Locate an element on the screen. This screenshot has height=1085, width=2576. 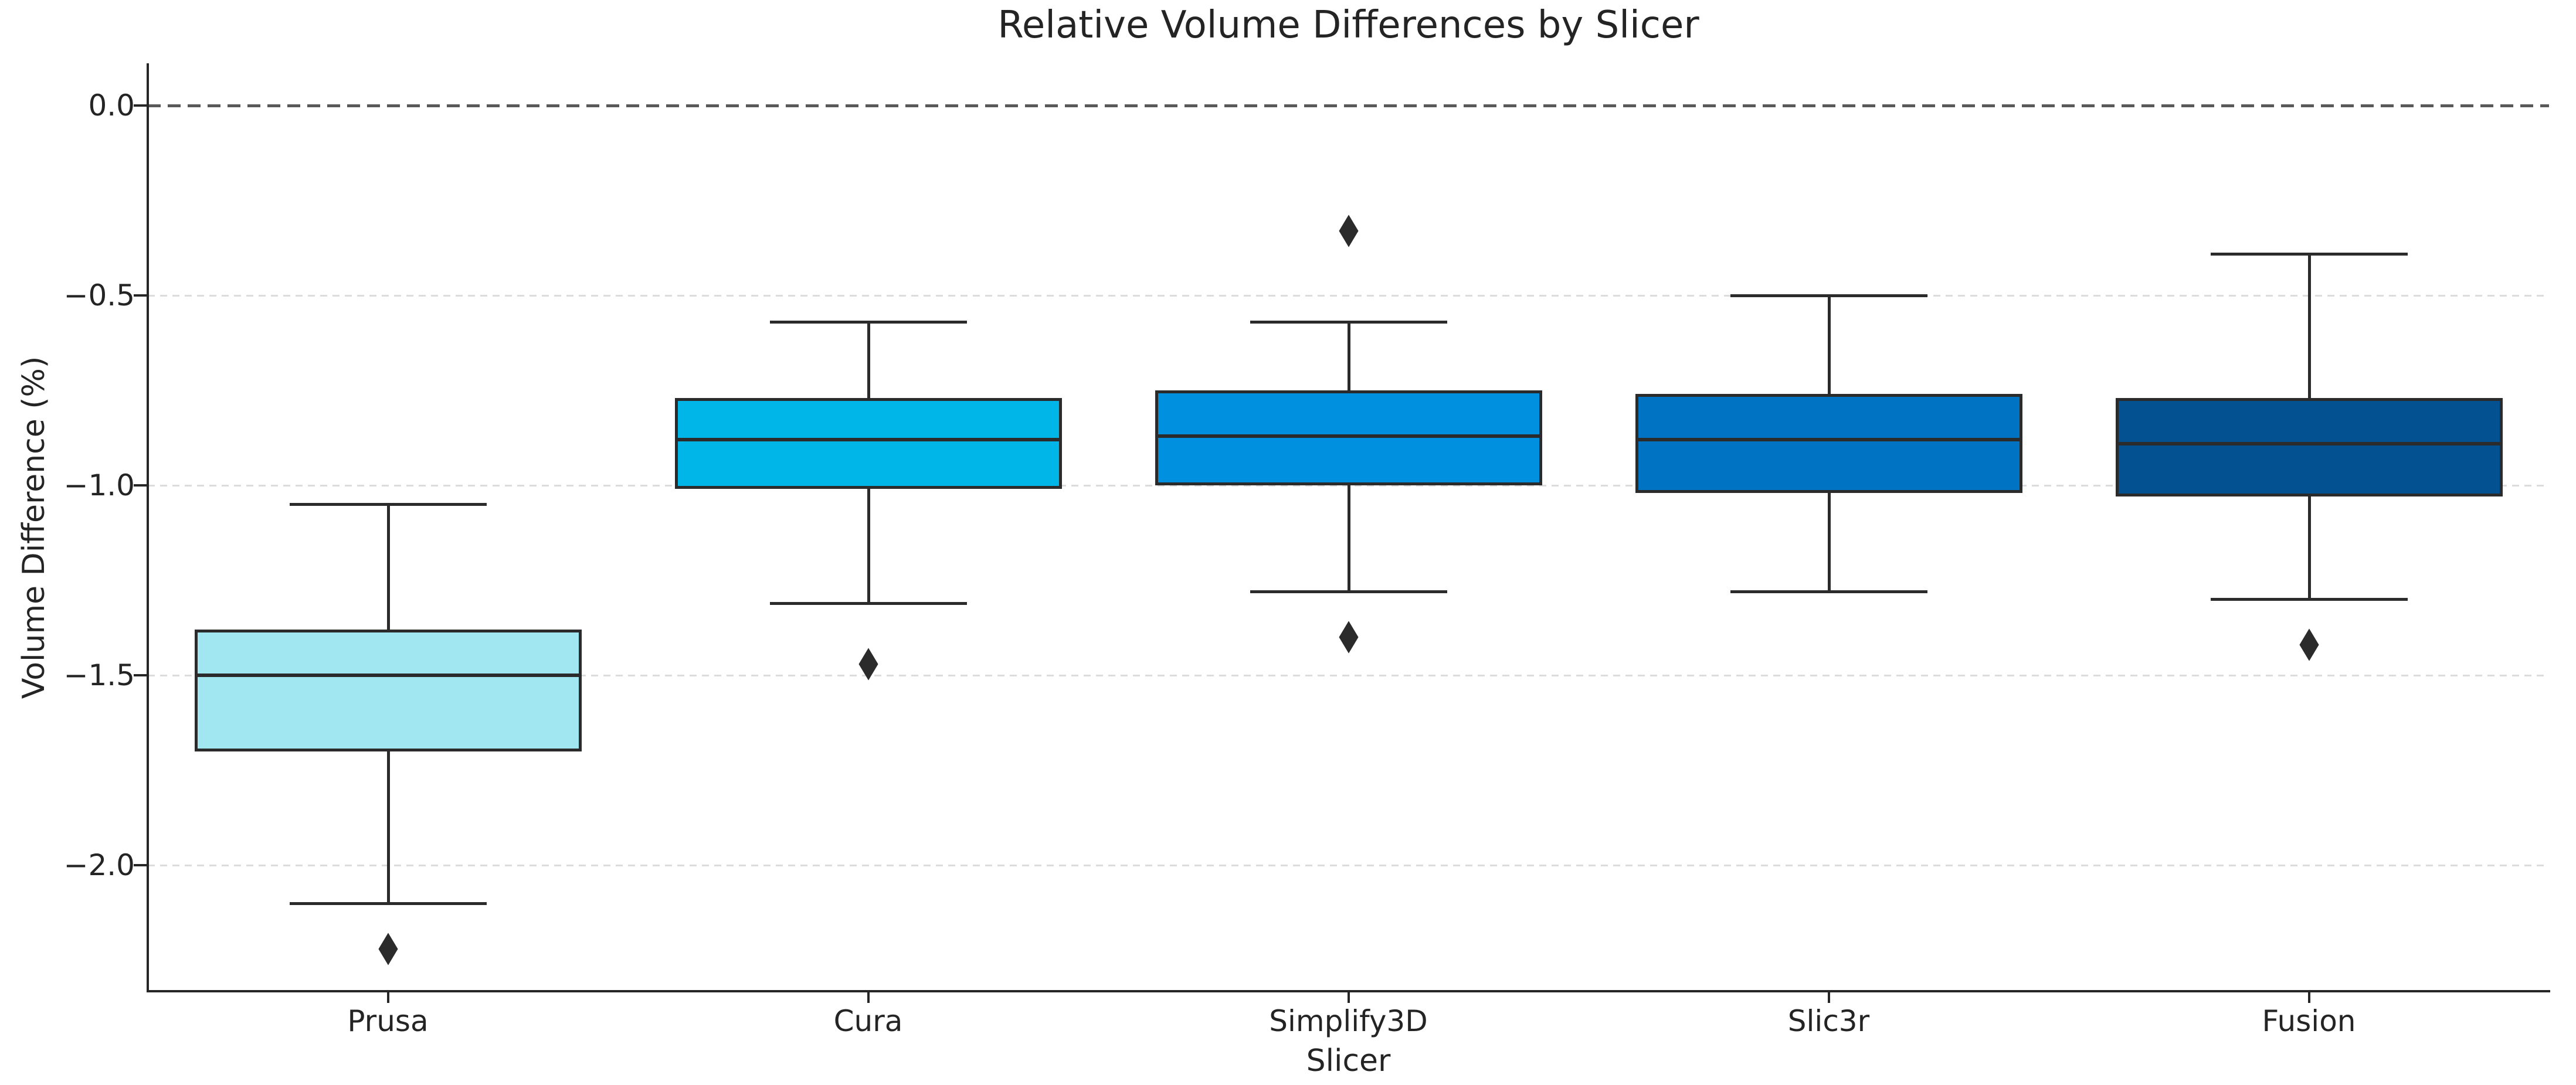
median-fusion is located at coordinates (2309, 443).